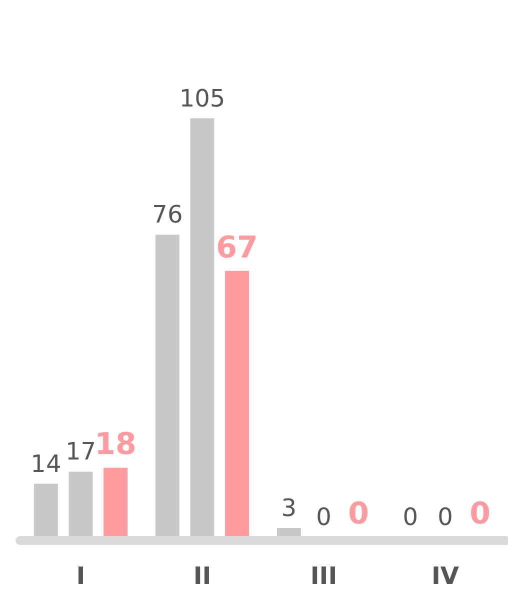  Describe the element at coordinates (324, 576) in the screenshot. I see `x-tick-label: III` at that location.